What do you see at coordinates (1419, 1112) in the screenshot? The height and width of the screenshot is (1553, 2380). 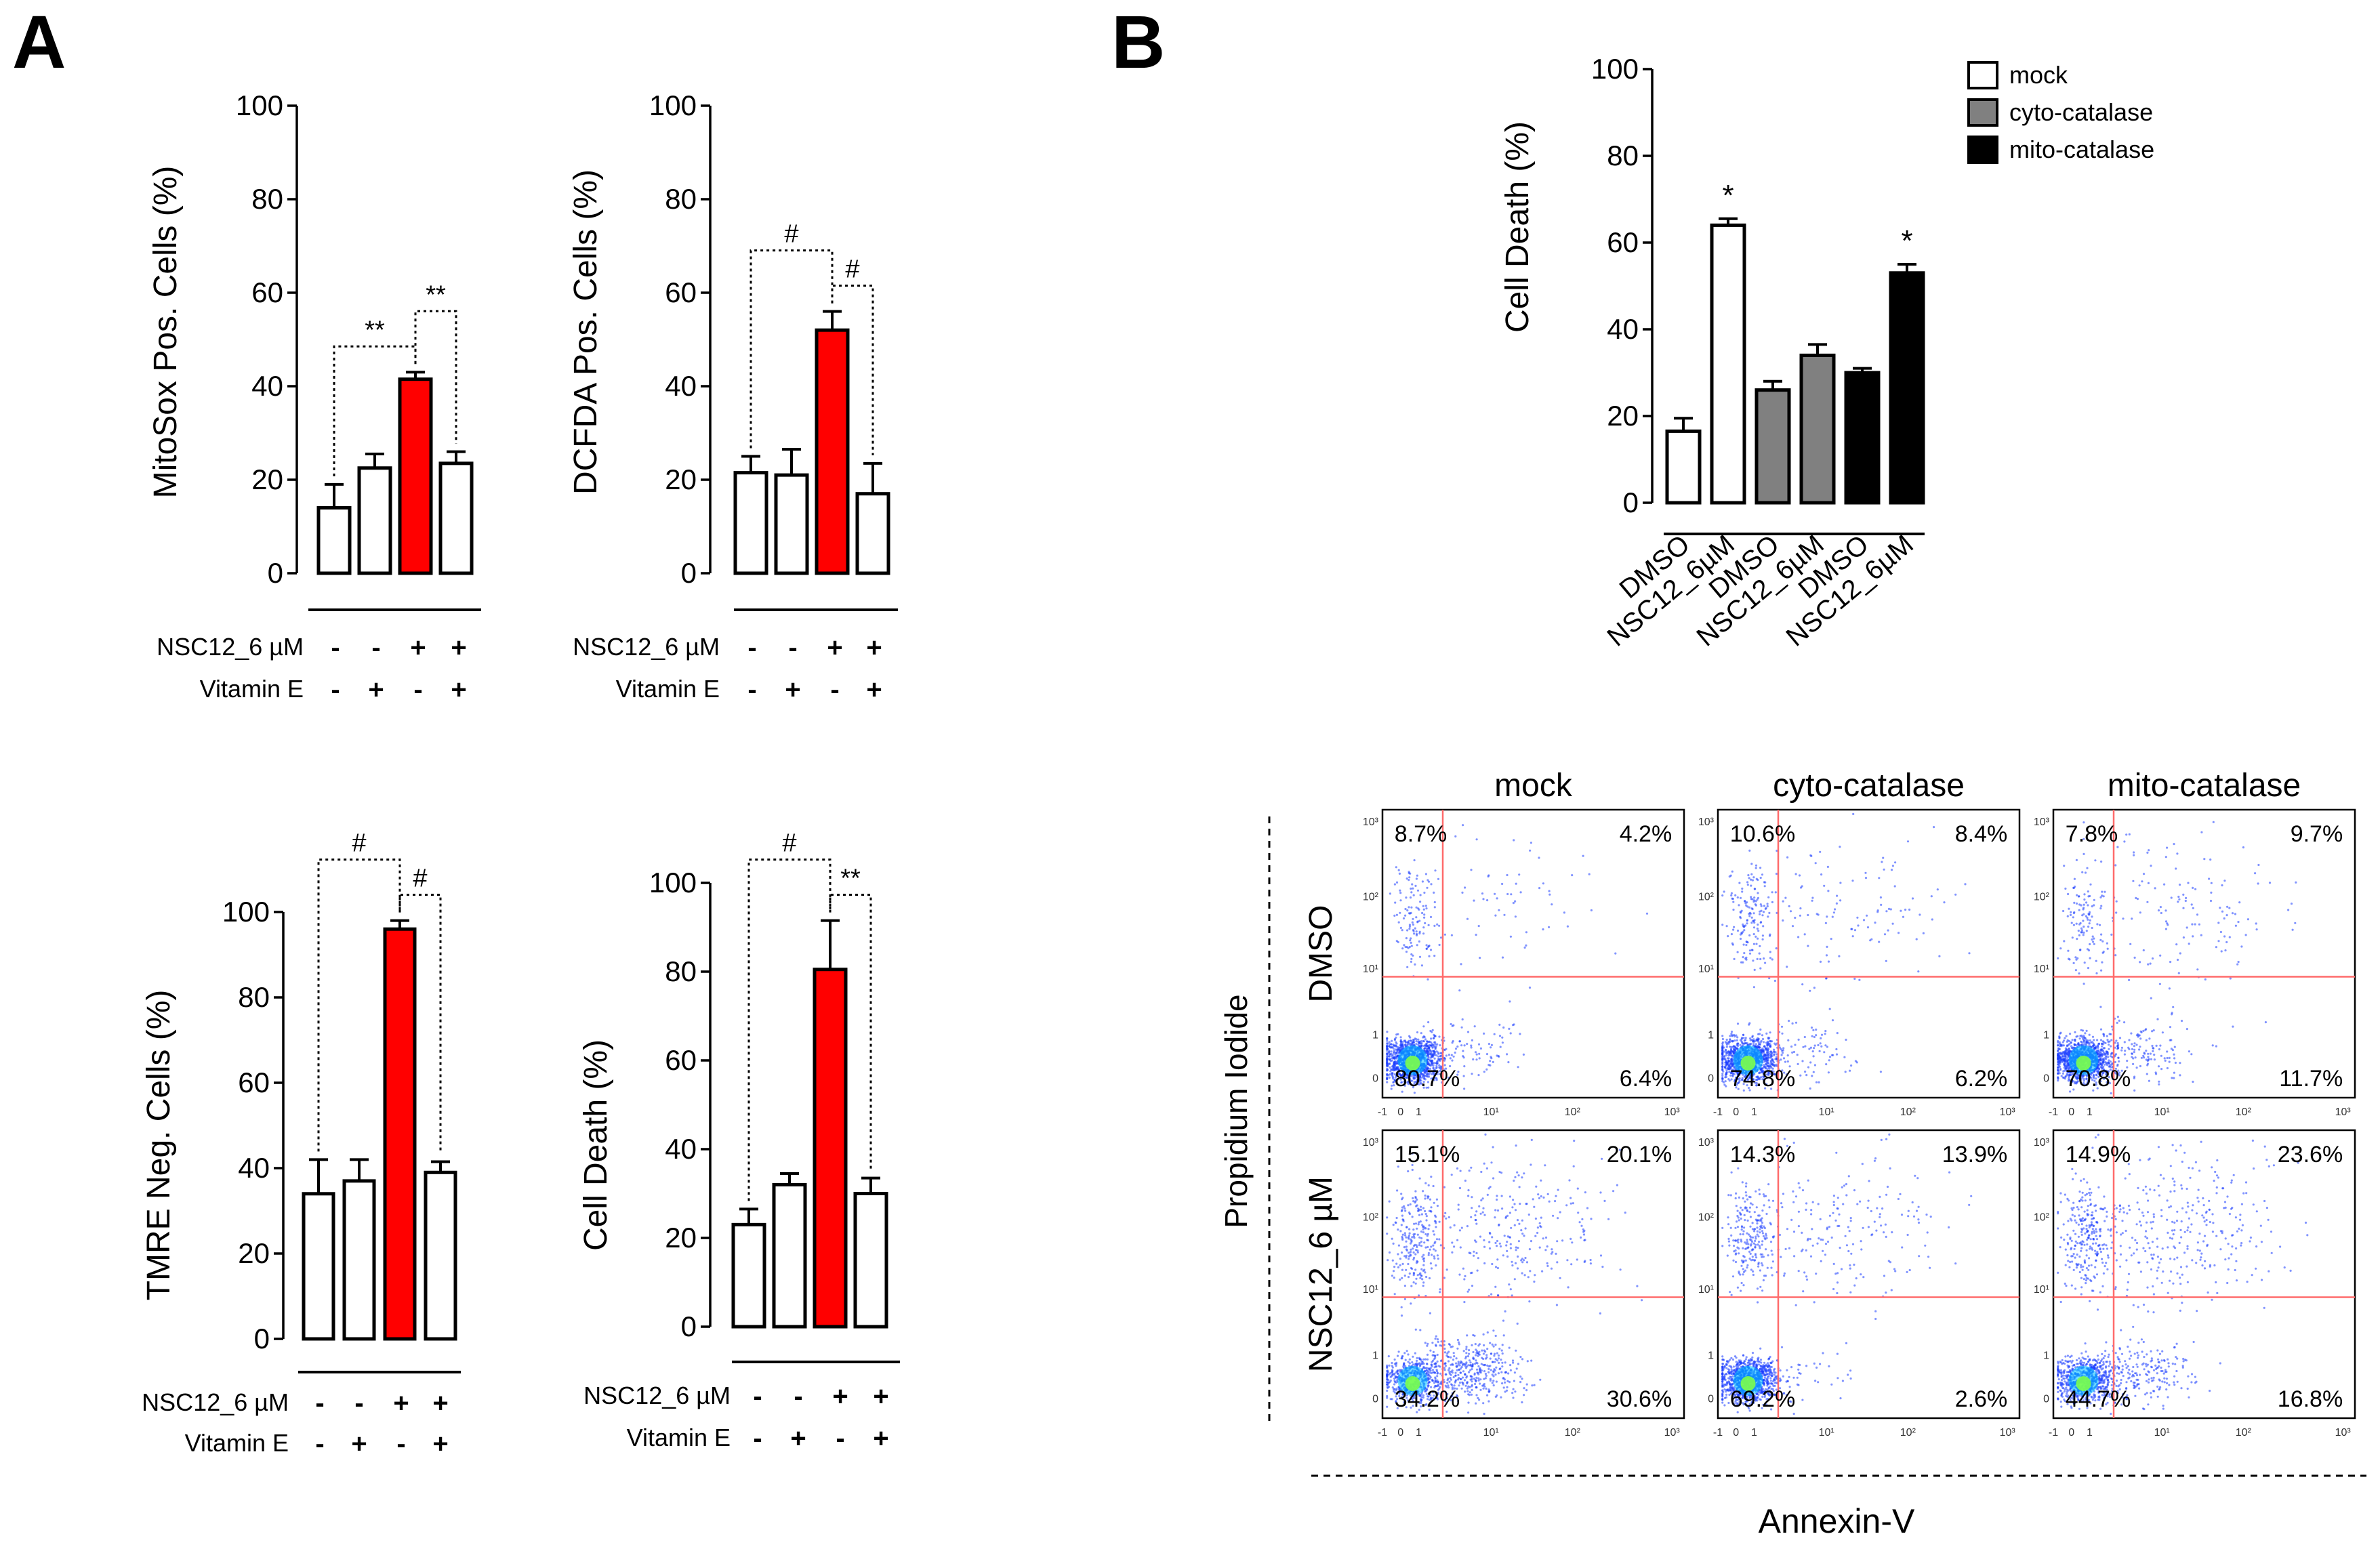 I see `x-tick-label: 1` at bounding box center [1419, 1112].